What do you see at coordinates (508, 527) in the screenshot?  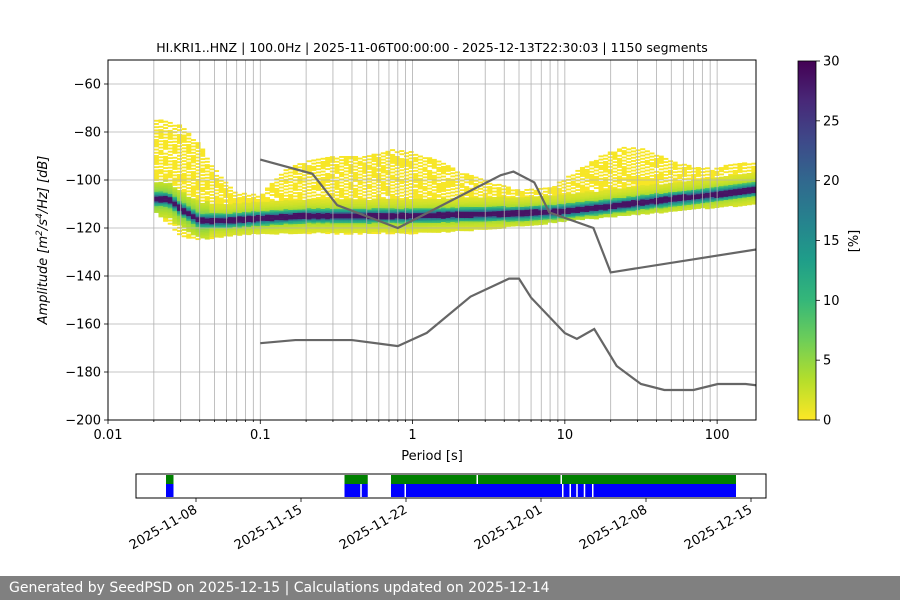 I see `timeline-tick-label: 2025-12-01` at bounding box center [508, 527].